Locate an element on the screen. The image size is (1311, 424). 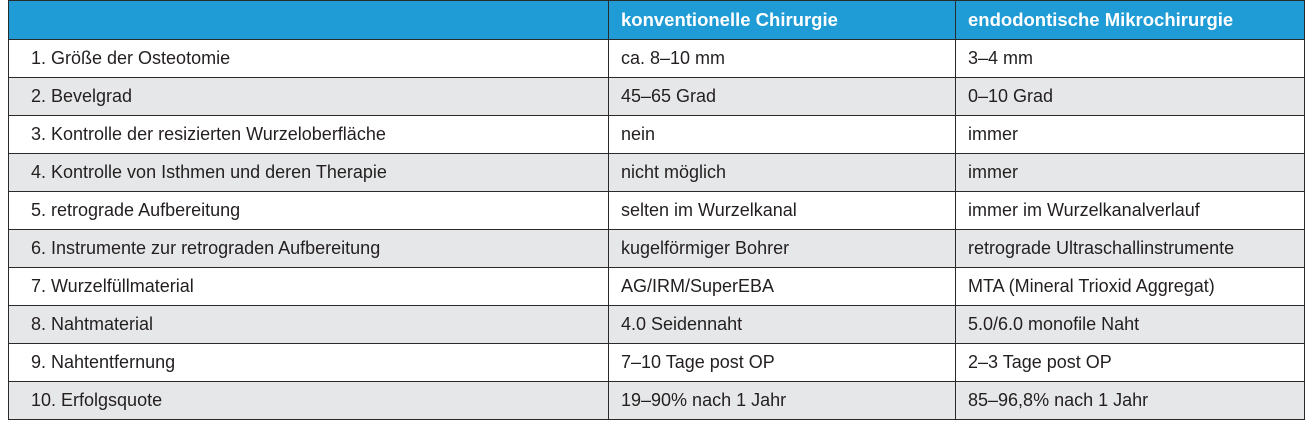
cell-micro: 3–4 mm is located at coordinates (1130, 58).